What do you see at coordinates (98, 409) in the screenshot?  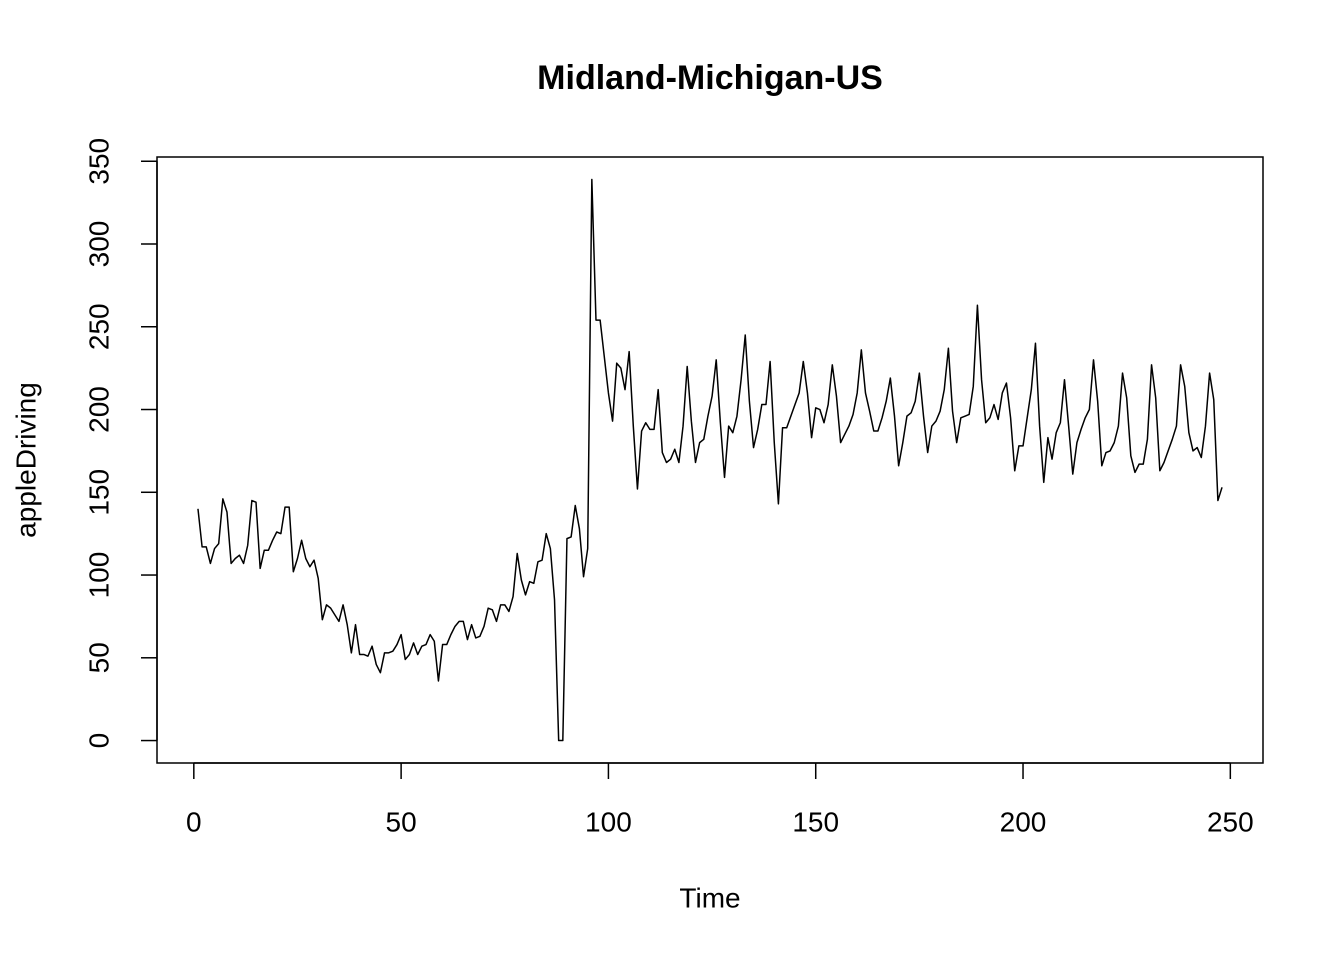 I see `y-tick-label: 200` at bounding box center [98, 409].